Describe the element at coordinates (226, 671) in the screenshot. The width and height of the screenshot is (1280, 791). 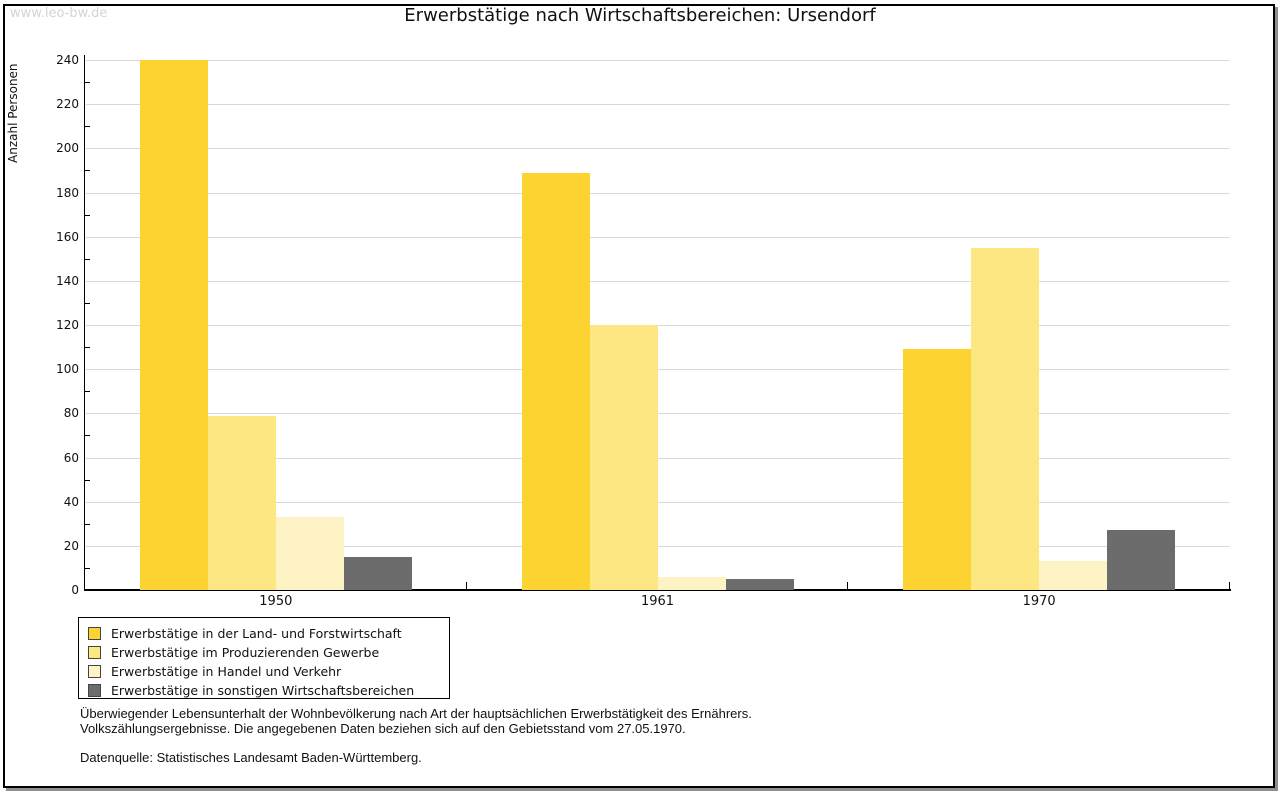
I see `legend-label: Erwerbstätige in Handel und Verkehr` at that location.